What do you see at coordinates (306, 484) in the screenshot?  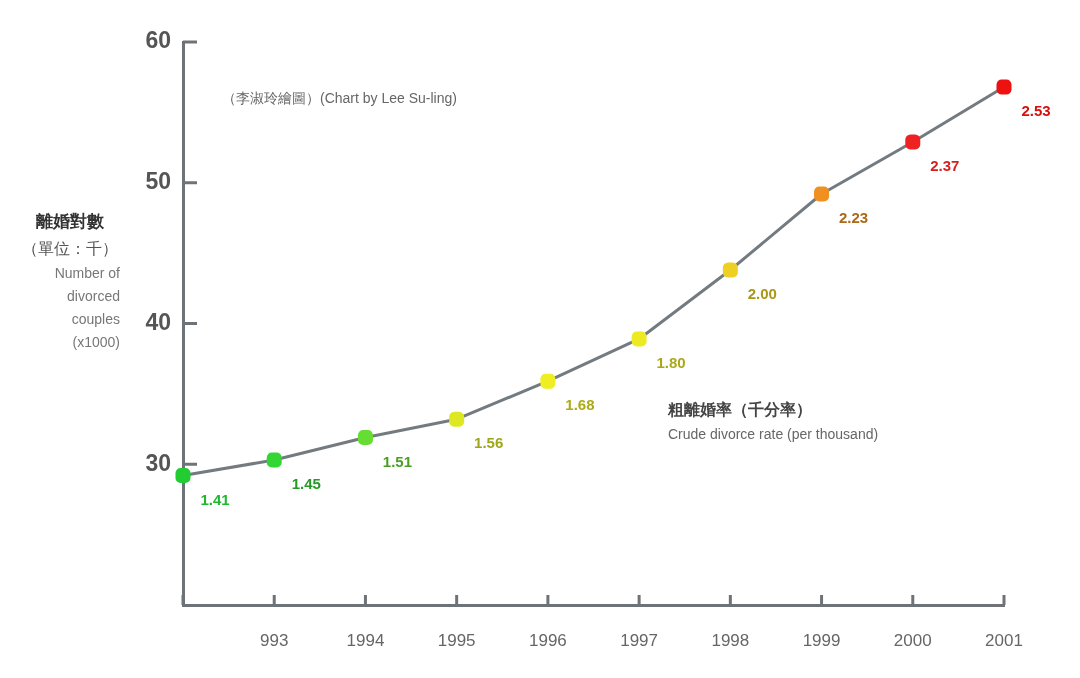 I see `annotation: 1.45` at bounding box center [306, 484].